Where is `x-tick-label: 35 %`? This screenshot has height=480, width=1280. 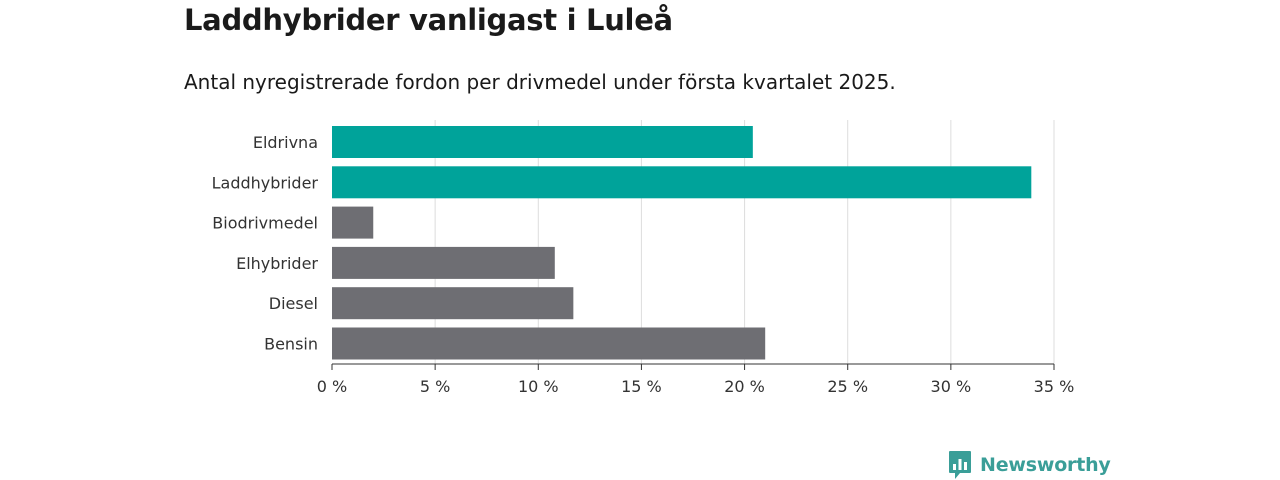 x-tick-label: 35 % is located at coordinates (1054, 386).